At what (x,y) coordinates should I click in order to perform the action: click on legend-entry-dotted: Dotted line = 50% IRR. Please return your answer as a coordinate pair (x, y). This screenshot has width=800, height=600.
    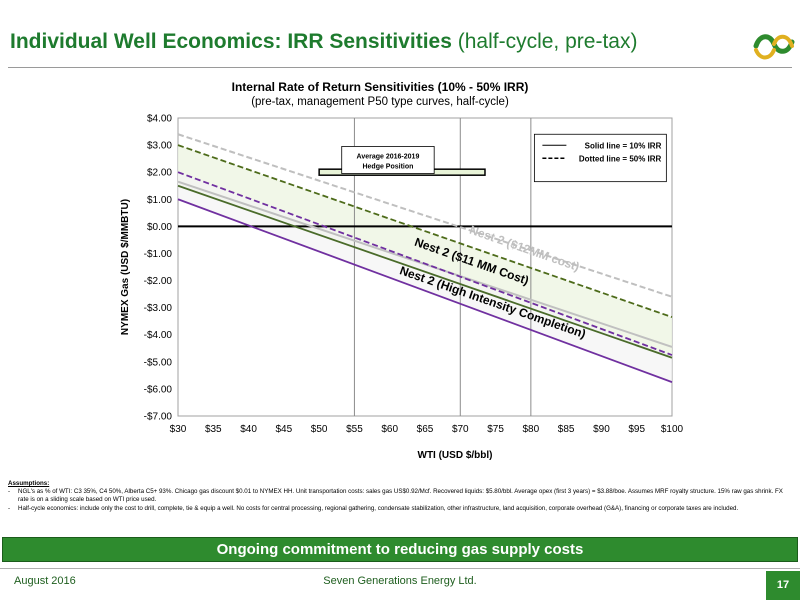
    Looking at the image, I should click on (620, 158).